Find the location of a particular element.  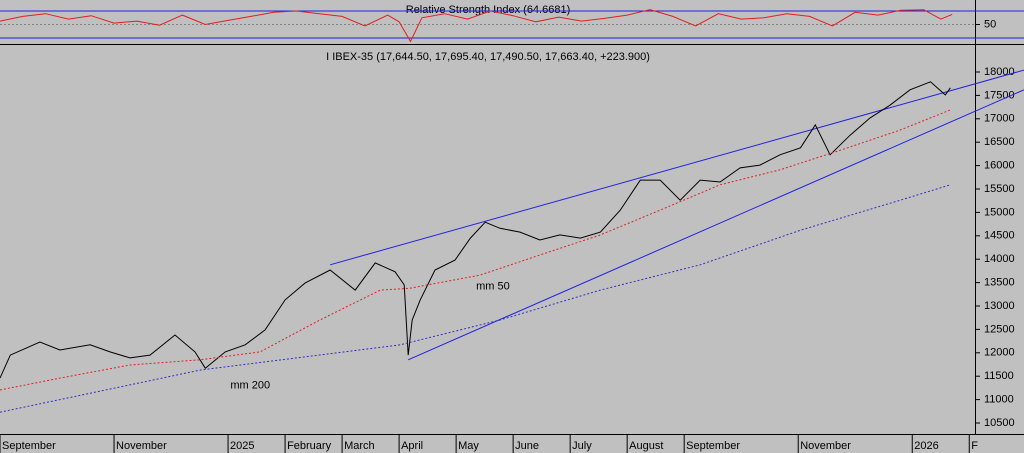

y-tick-label: 16000 is located at coordinates (999, 166).